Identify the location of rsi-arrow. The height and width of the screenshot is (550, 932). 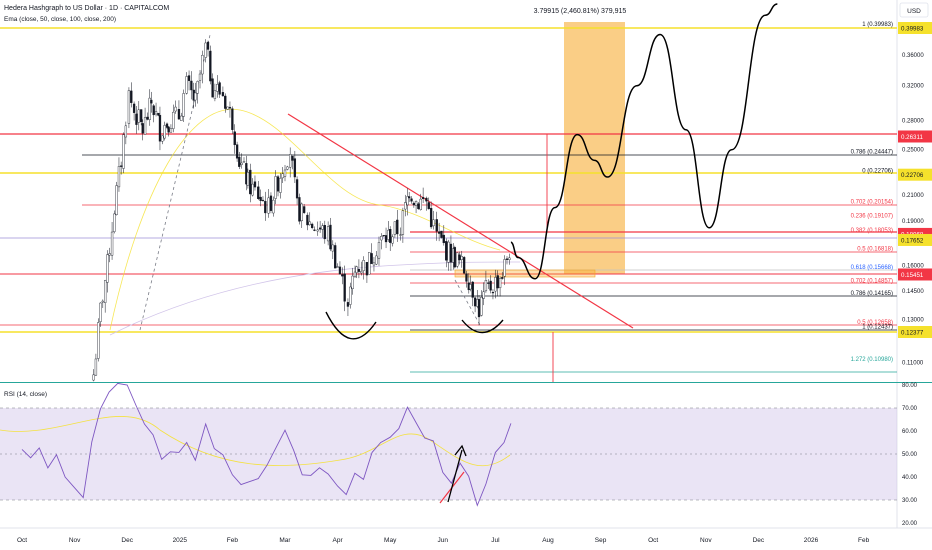
(457, 473).